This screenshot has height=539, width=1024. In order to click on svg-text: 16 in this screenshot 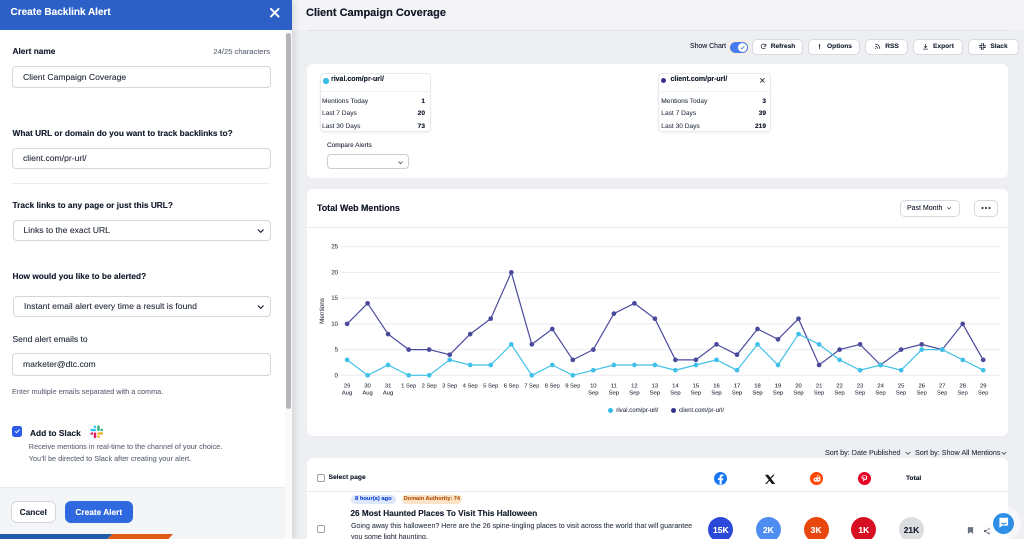, I will do `click(716, 387)`.